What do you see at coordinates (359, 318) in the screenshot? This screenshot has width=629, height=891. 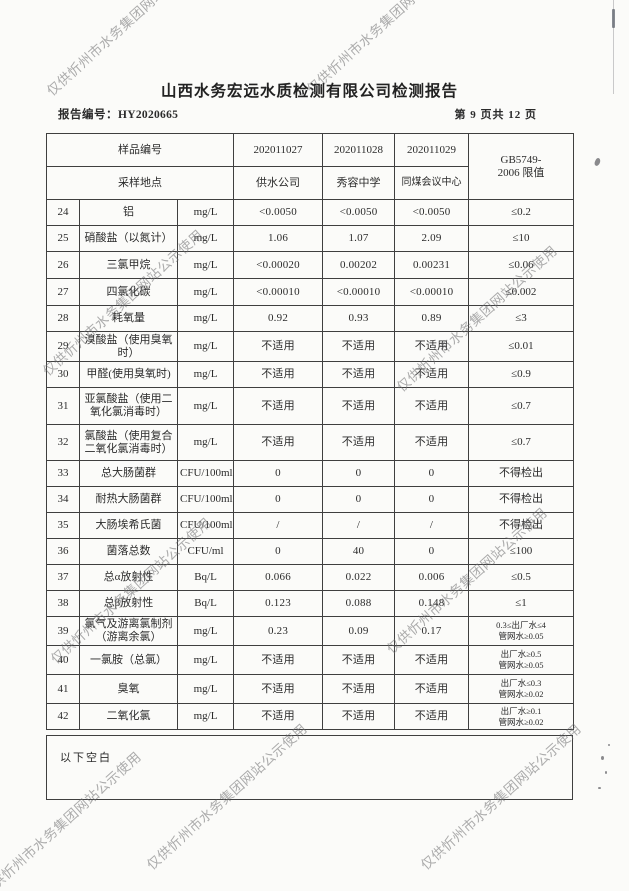 I see `value-sample-2: 0.93` at bounding box center [359, 318].